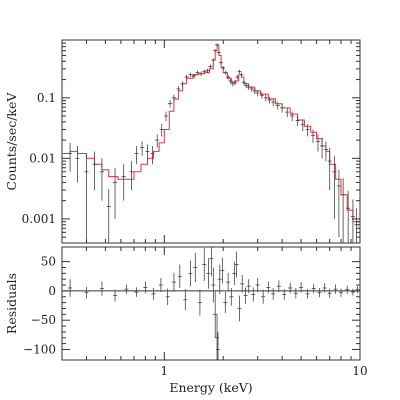  I want to click on y-tick-label: 0, so click(52, 291).